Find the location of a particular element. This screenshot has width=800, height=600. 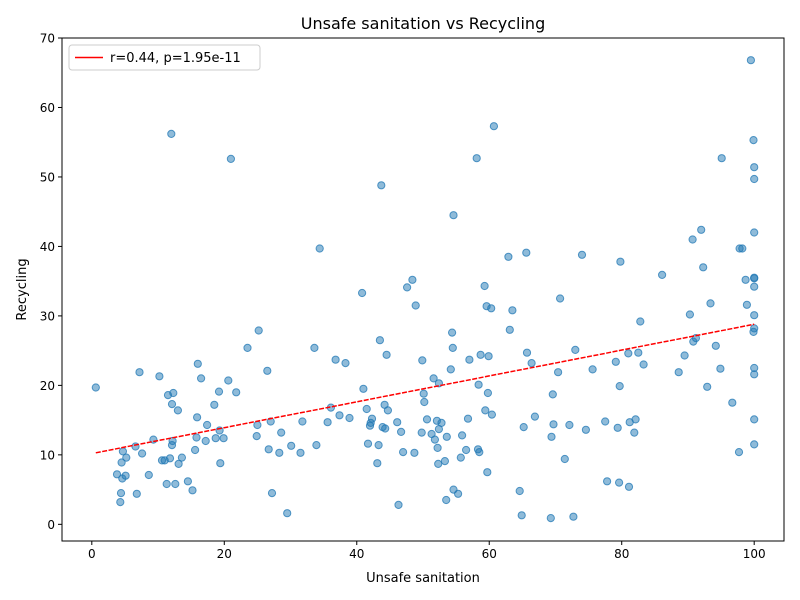

y-tick-label: 30 is located at coordinates (47, 316).